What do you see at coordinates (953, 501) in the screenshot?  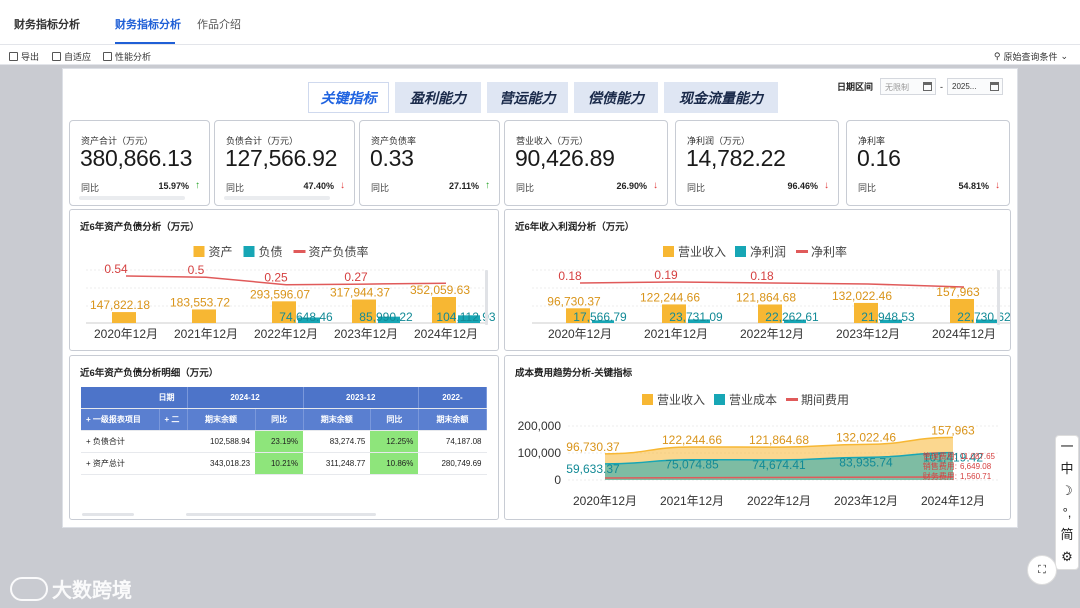 I see `x-tick-label: 2024年12月` at bounding box center [953, 501].